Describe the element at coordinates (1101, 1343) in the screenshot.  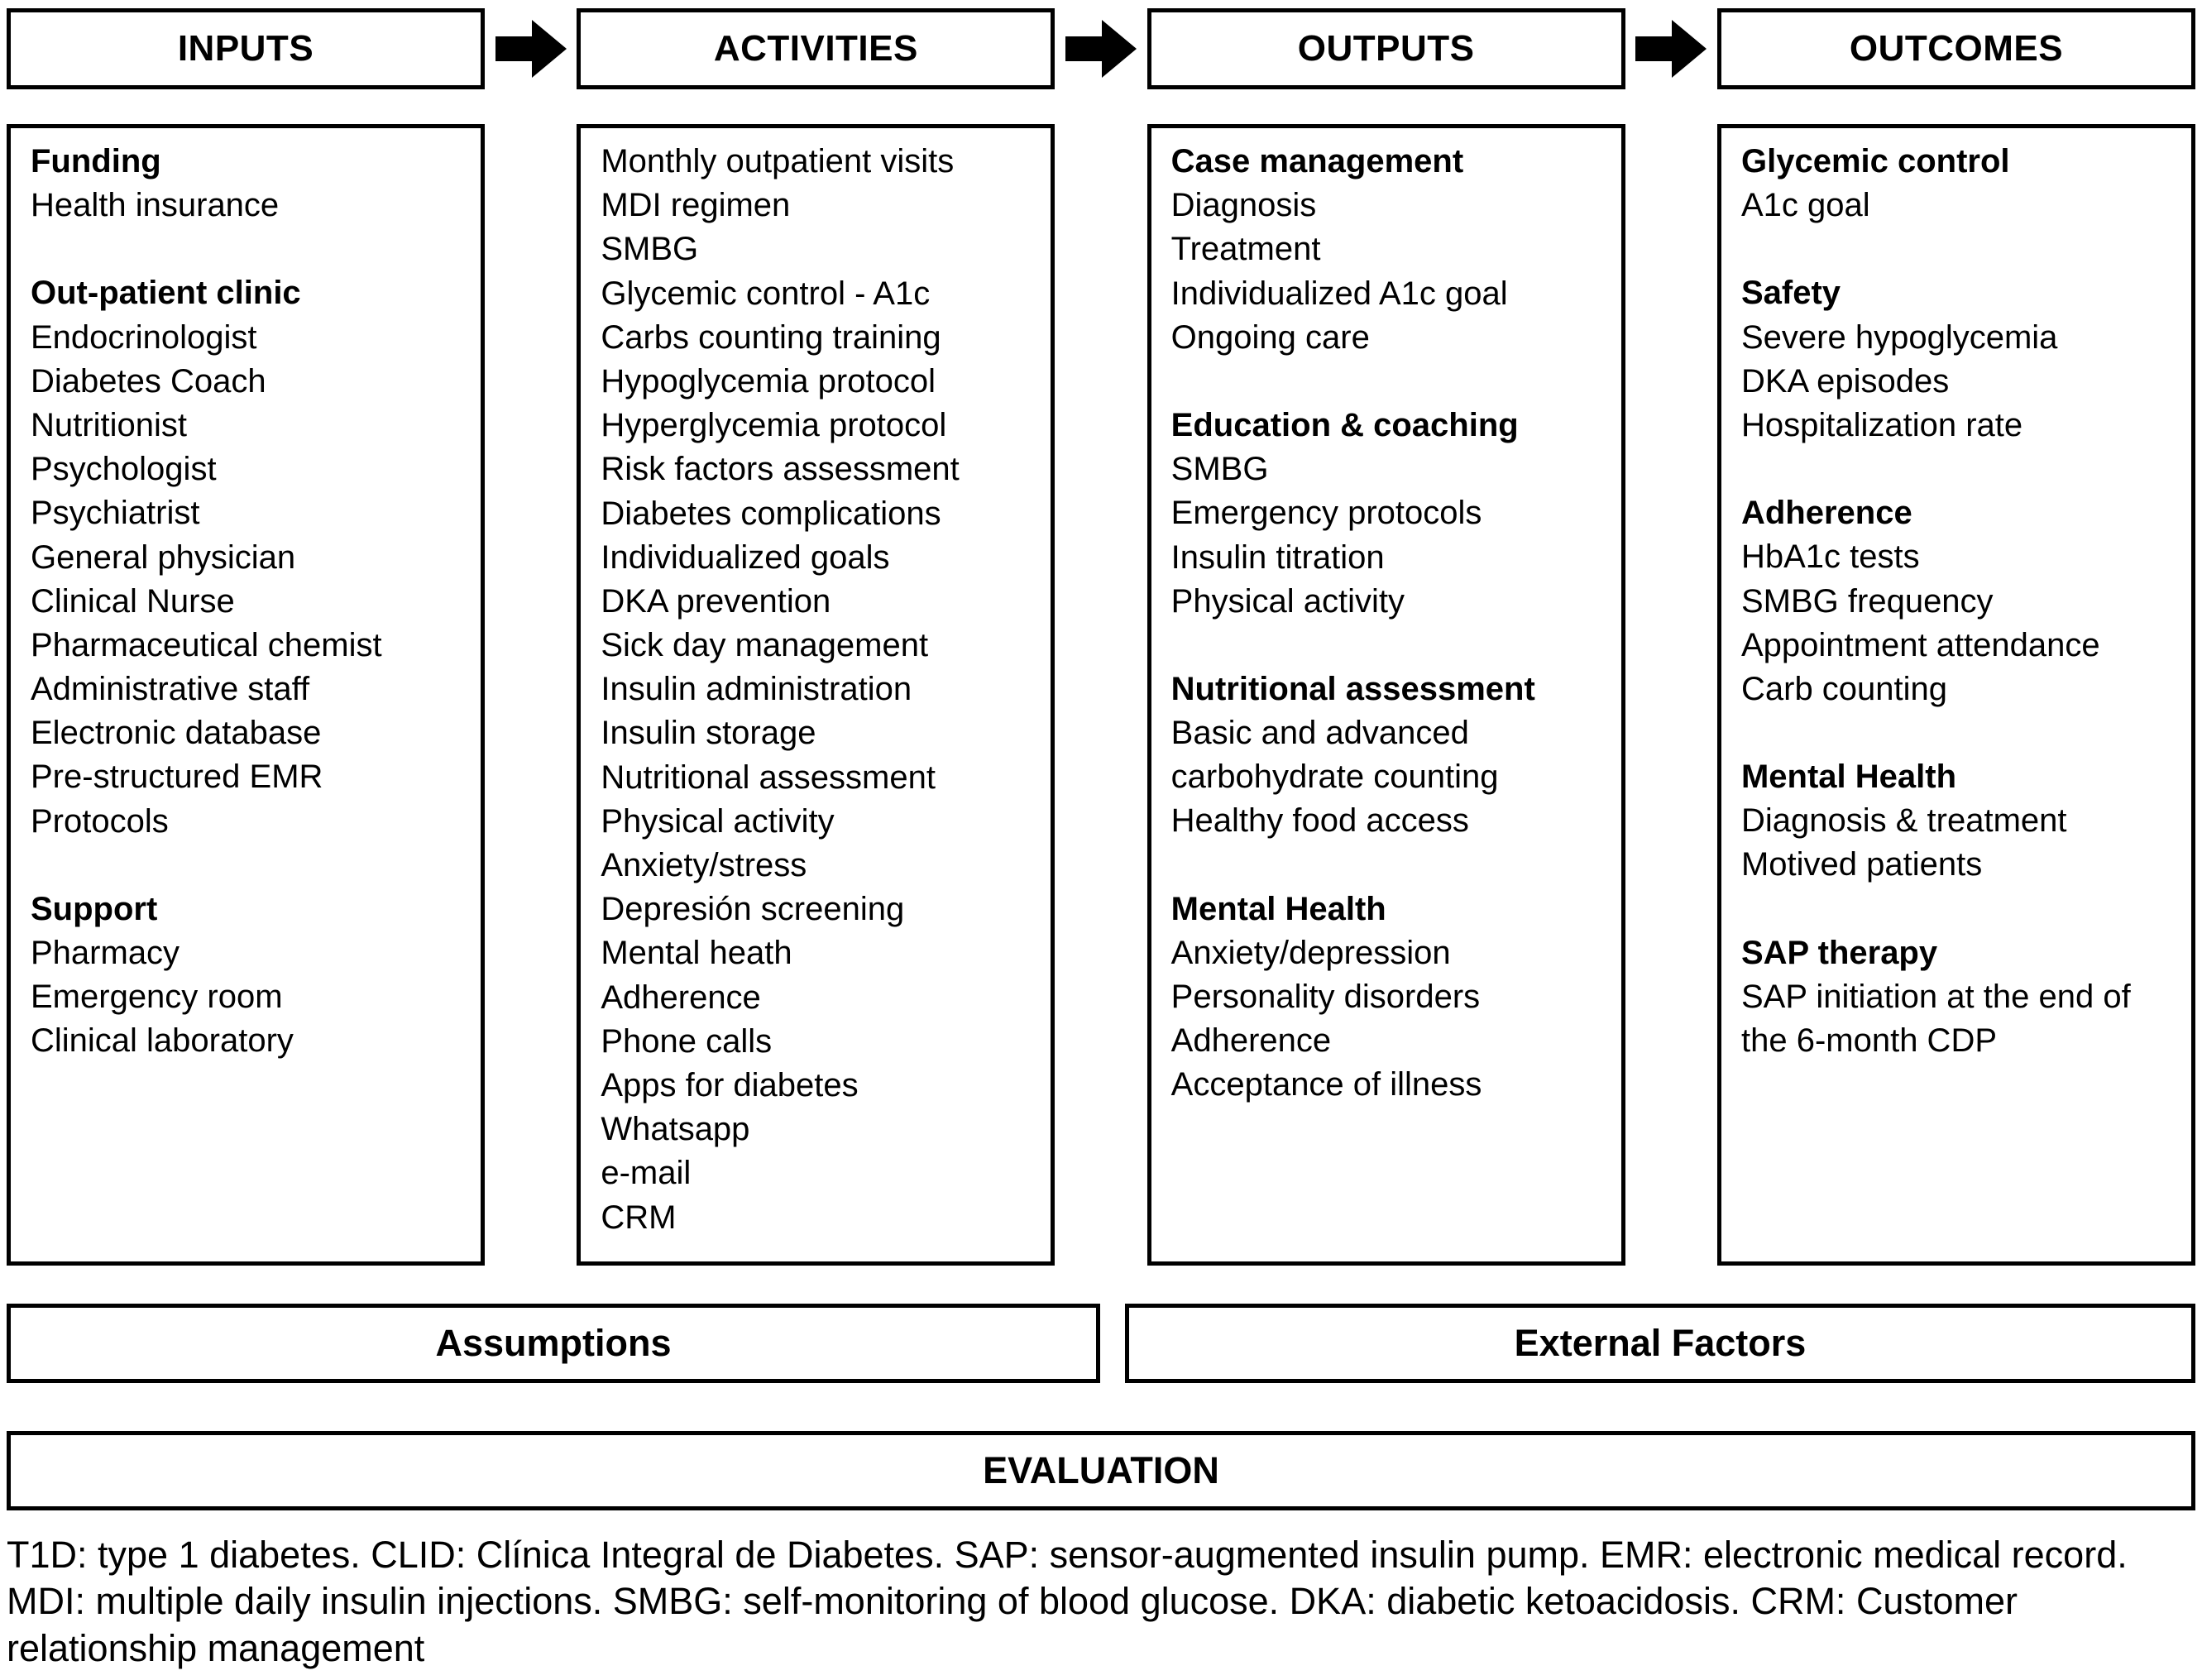
I see `bottom-banner-row: Assumptions External Factors` at that location.